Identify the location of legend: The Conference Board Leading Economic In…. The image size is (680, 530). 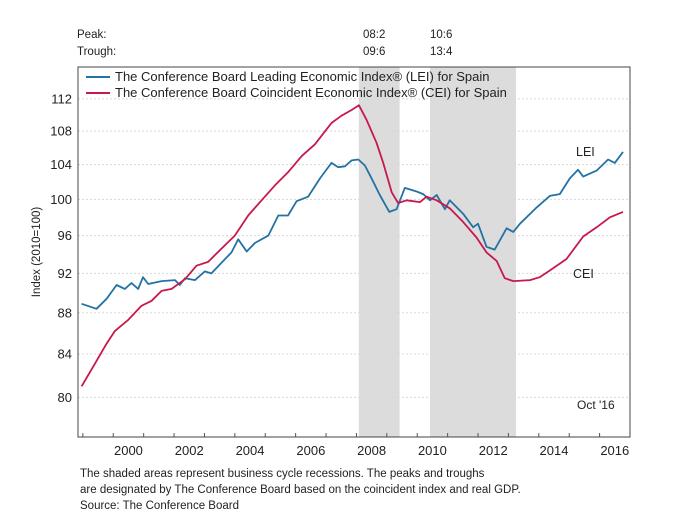
(296, 84).